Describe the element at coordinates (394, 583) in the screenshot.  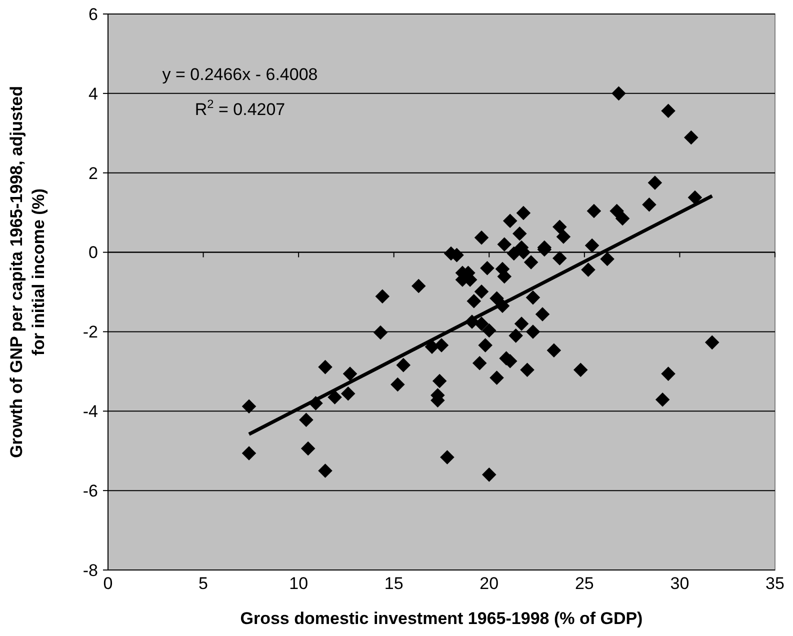
I see `x-tick-label: 15` at that location.